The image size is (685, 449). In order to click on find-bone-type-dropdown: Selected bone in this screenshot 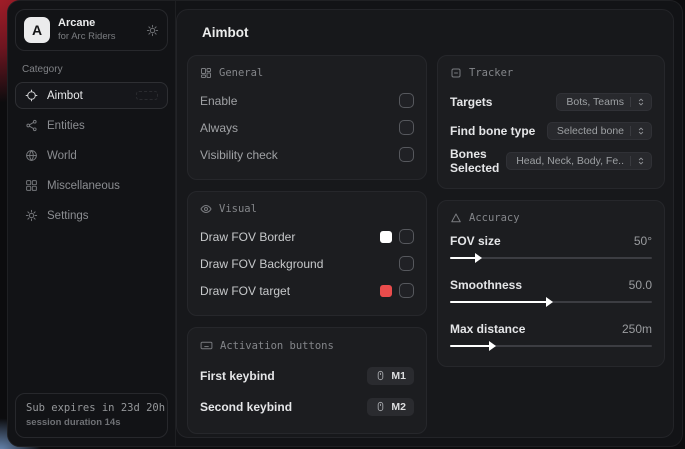, I will do `click(599, 130)`.